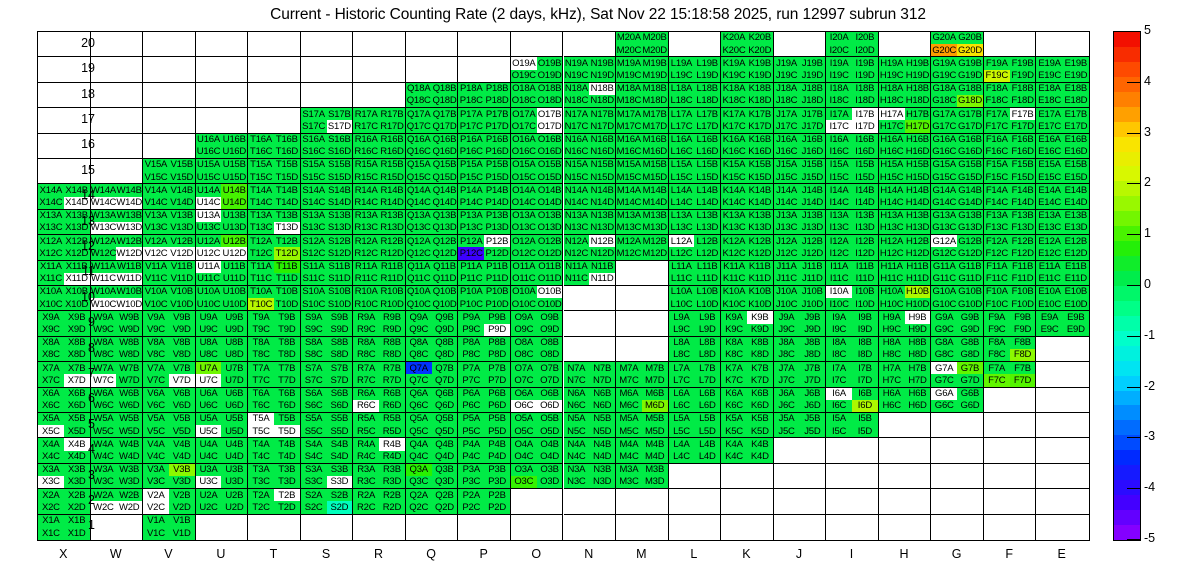  What do you see at coordinates (379, 451) in the screenshot?
I see `heatmap-cell-R4: R4A R4B R4C R4D` at bounding box center [379, 451].